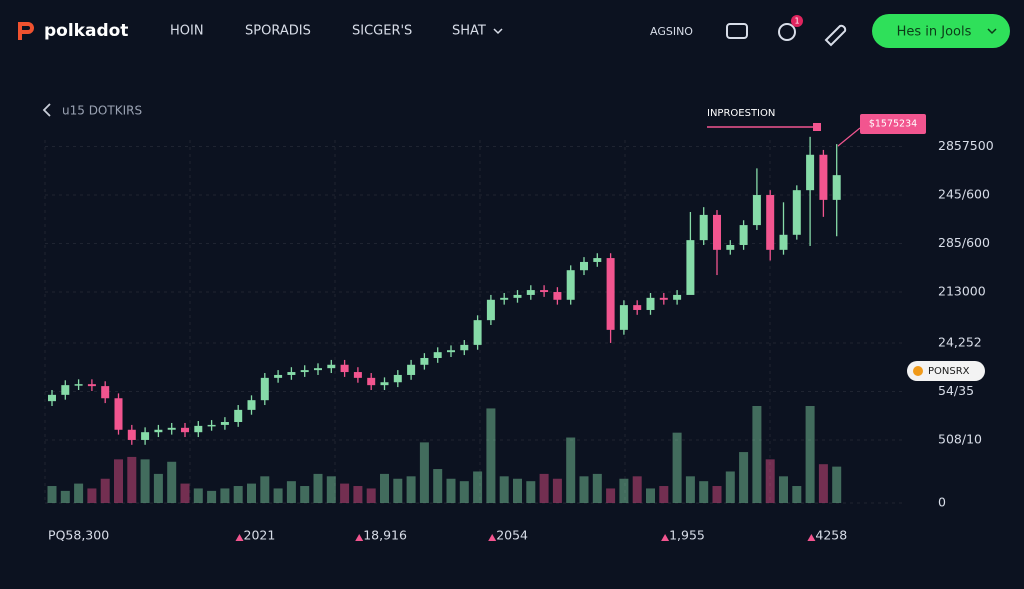  What do you see at coordinates (849, 137) in the screenshot?
I see `tag-connector` at bounding box center [849, 137].